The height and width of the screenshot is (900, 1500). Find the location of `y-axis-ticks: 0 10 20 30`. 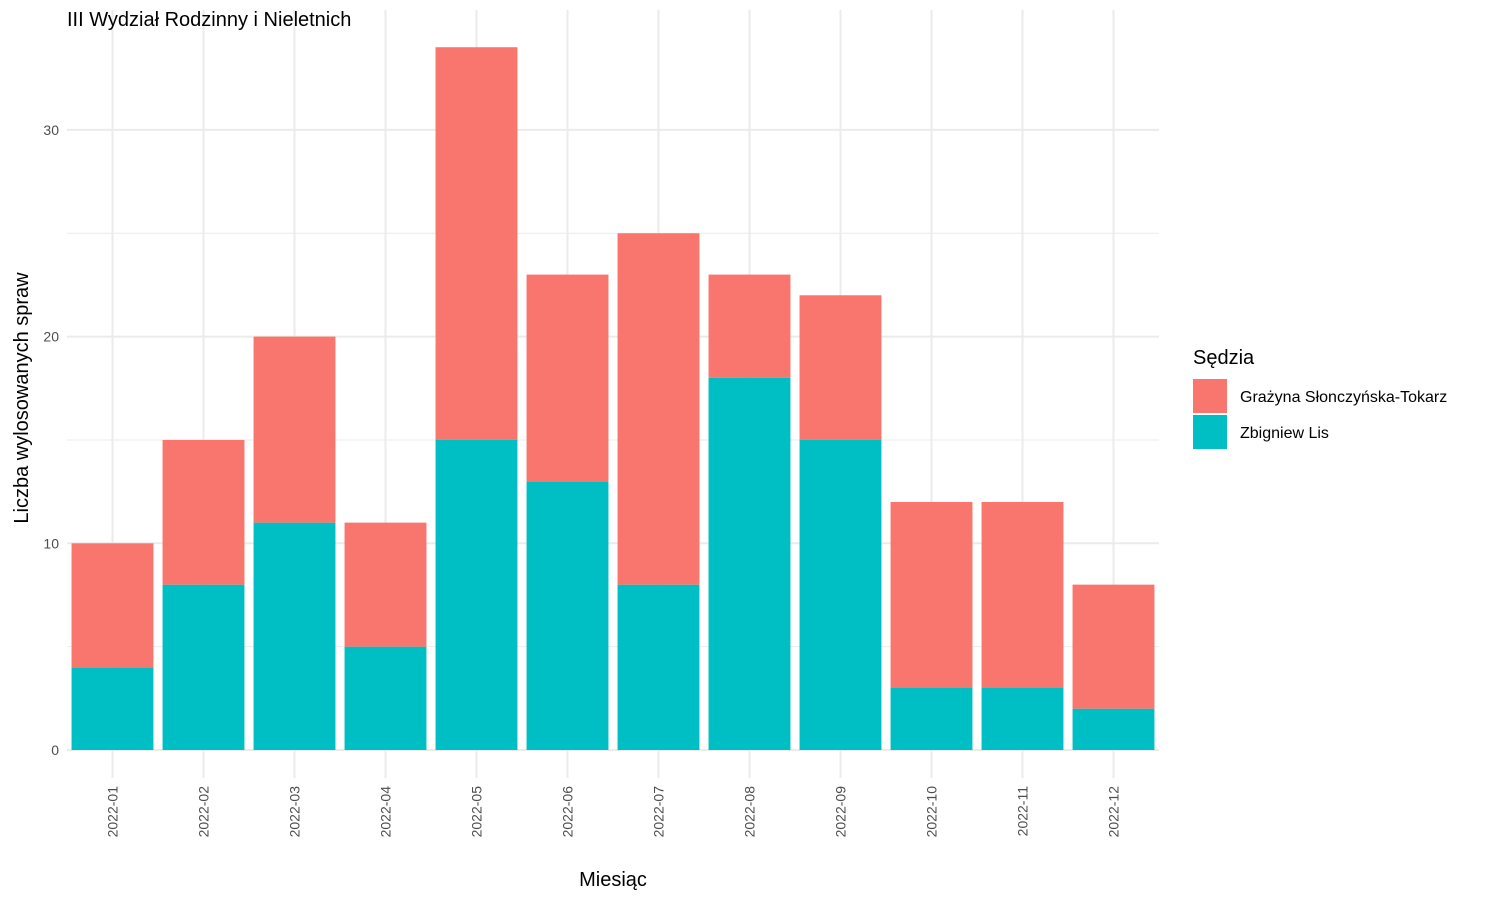

y-axis-ticks: 0 10 20 30 is located at coordinates (51, 440).